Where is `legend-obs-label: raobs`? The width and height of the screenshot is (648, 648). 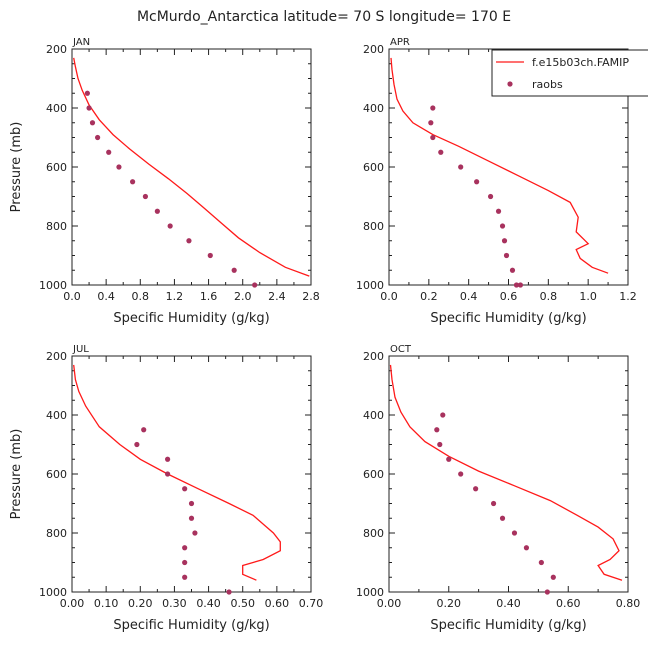 legend-obs-label: raobs is located at coordinates (547, 84).